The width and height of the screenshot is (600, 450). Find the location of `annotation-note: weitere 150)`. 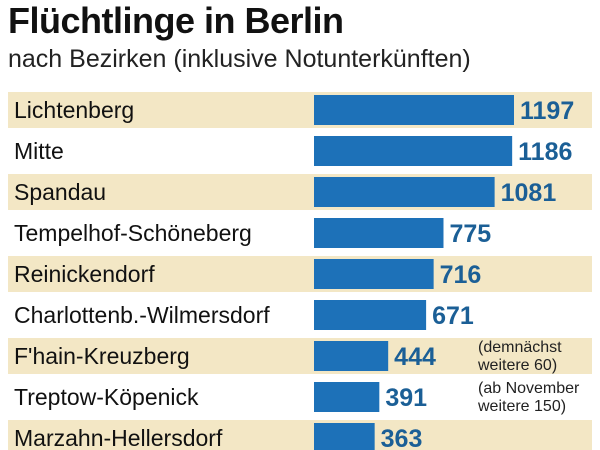

annotation-note: weitere 150) is located at coordinates (521, 406).